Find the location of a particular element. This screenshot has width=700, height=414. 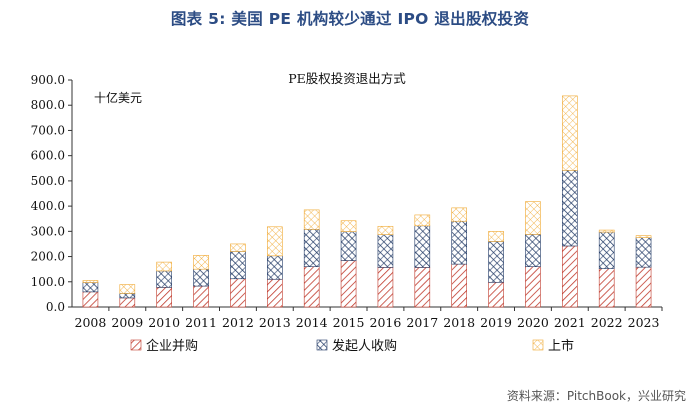

x-tick-label: 2019 is located at coordinates (496, 322).